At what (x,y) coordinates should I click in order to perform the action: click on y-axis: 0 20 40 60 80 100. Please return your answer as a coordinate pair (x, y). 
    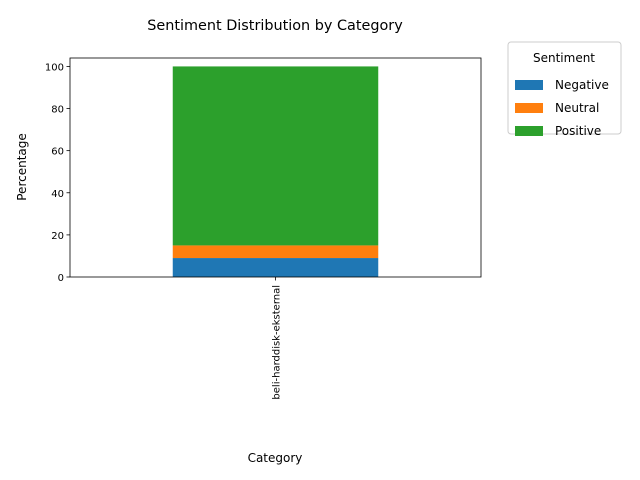
    Looking at the image, I should click on (57, 173).